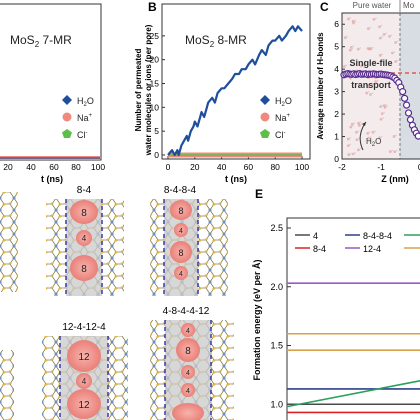 This screenshot has width=420, height=420. I want to click on panel-c-xtick: -2, so click(342, 167).